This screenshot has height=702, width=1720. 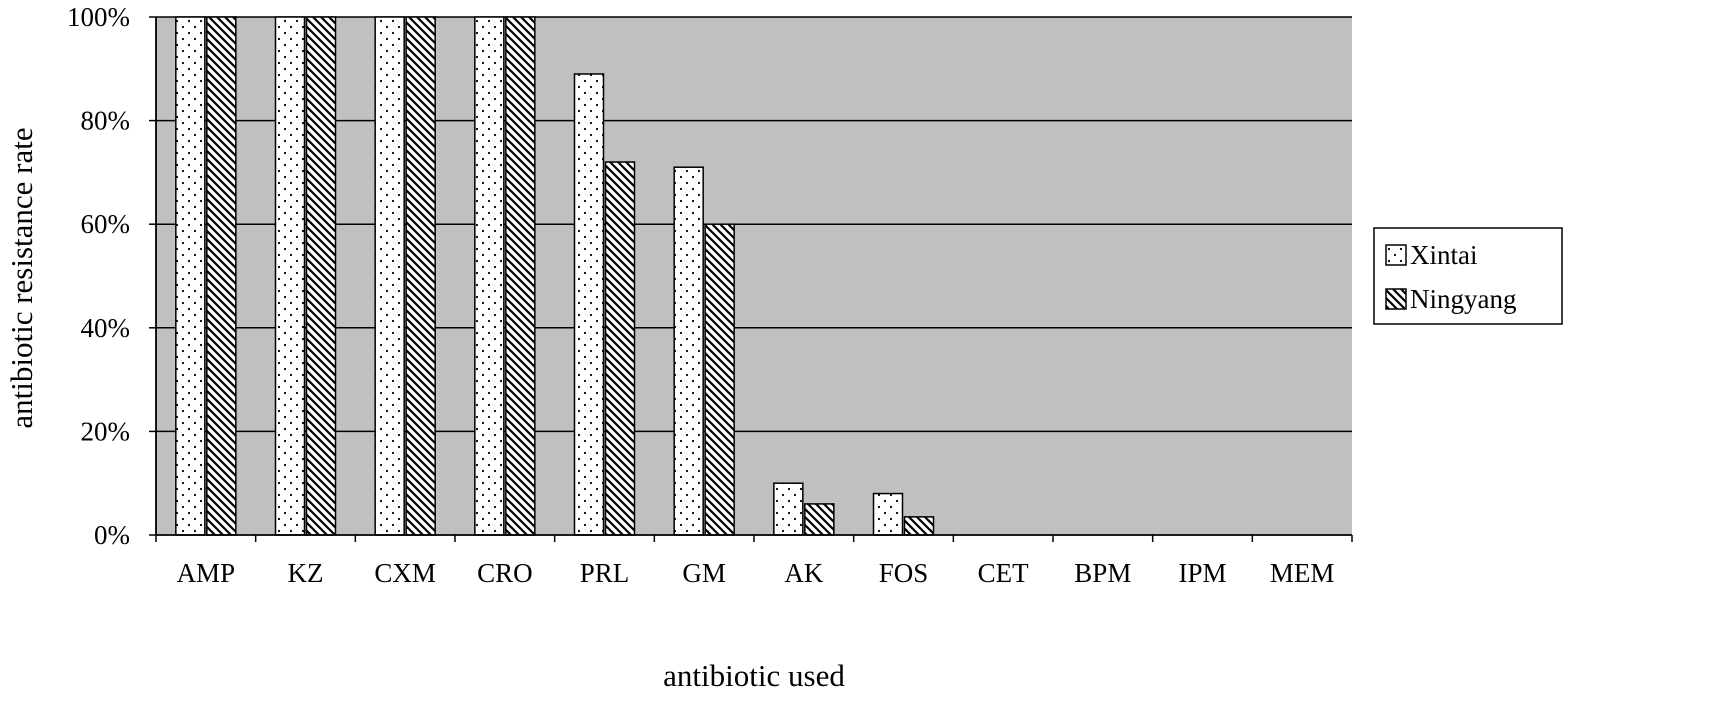 I want to click on legend-swatch-ningyang, so click(x=1396, y=299).